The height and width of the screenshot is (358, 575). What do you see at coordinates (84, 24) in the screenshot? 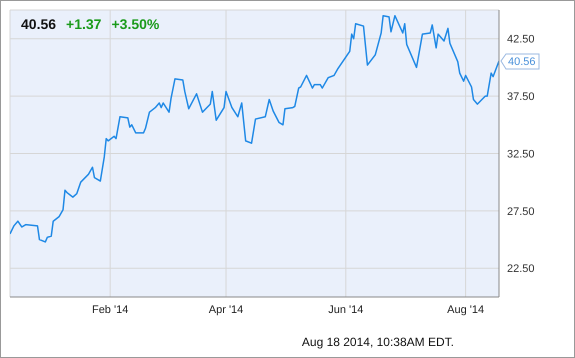
I see `annotation: +1.37` at bounding box center [84, 24].